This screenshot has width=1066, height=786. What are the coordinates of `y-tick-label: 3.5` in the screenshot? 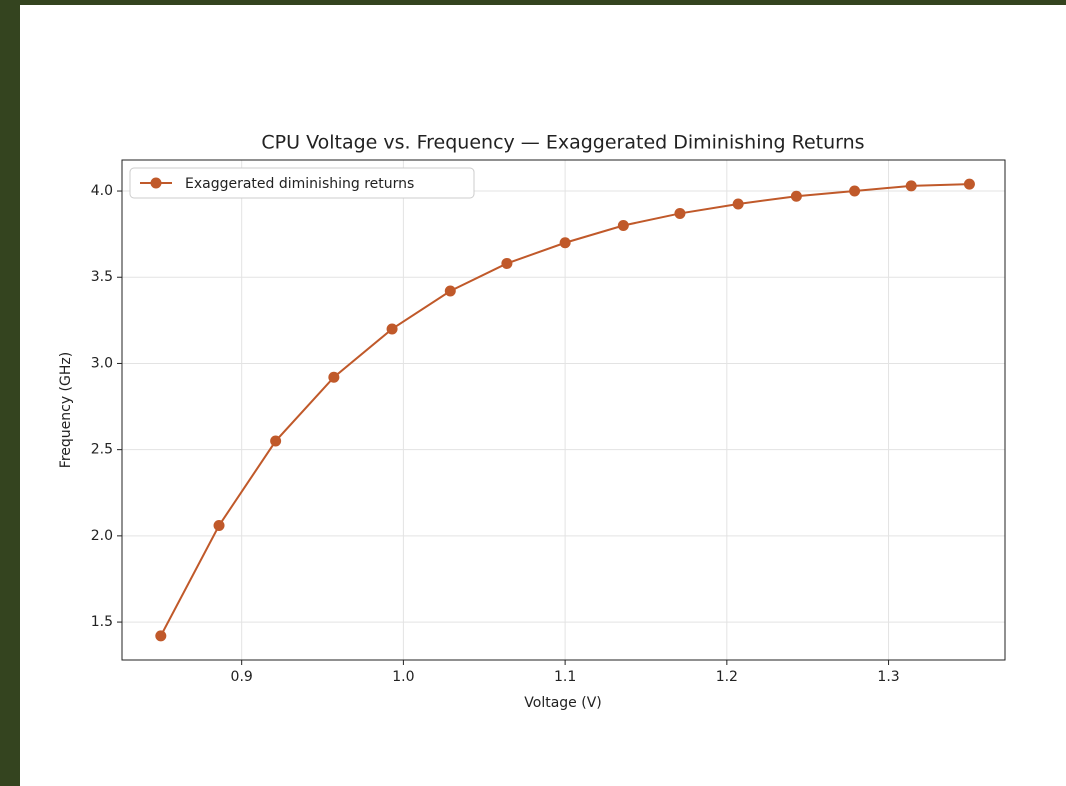 It's located at (102, 277).